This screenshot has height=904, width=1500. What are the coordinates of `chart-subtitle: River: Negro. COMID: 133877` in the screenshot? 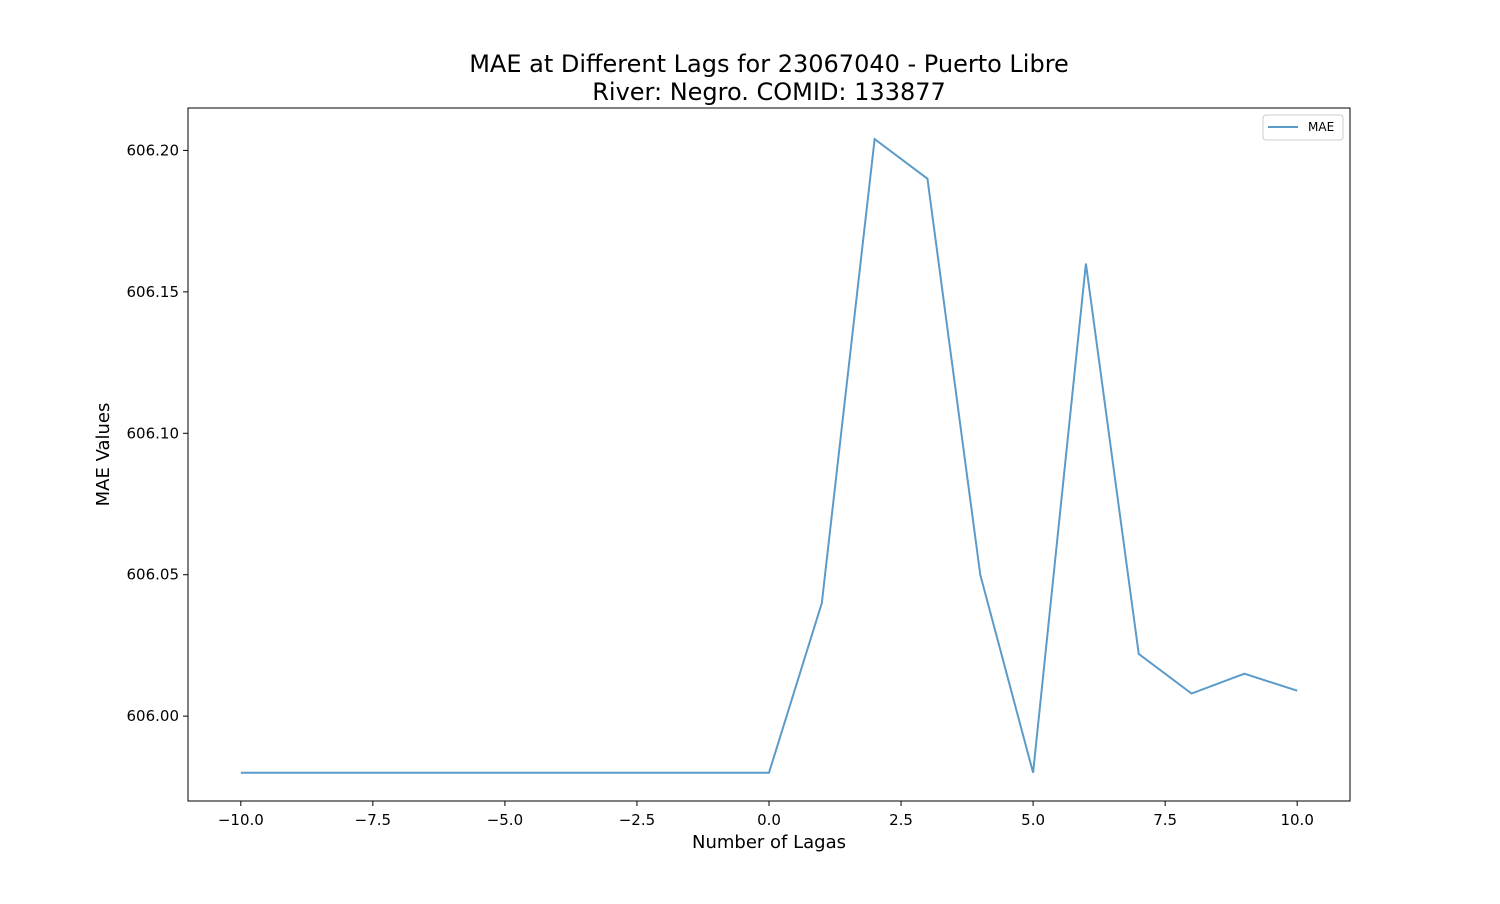 It's located at (769, 92).